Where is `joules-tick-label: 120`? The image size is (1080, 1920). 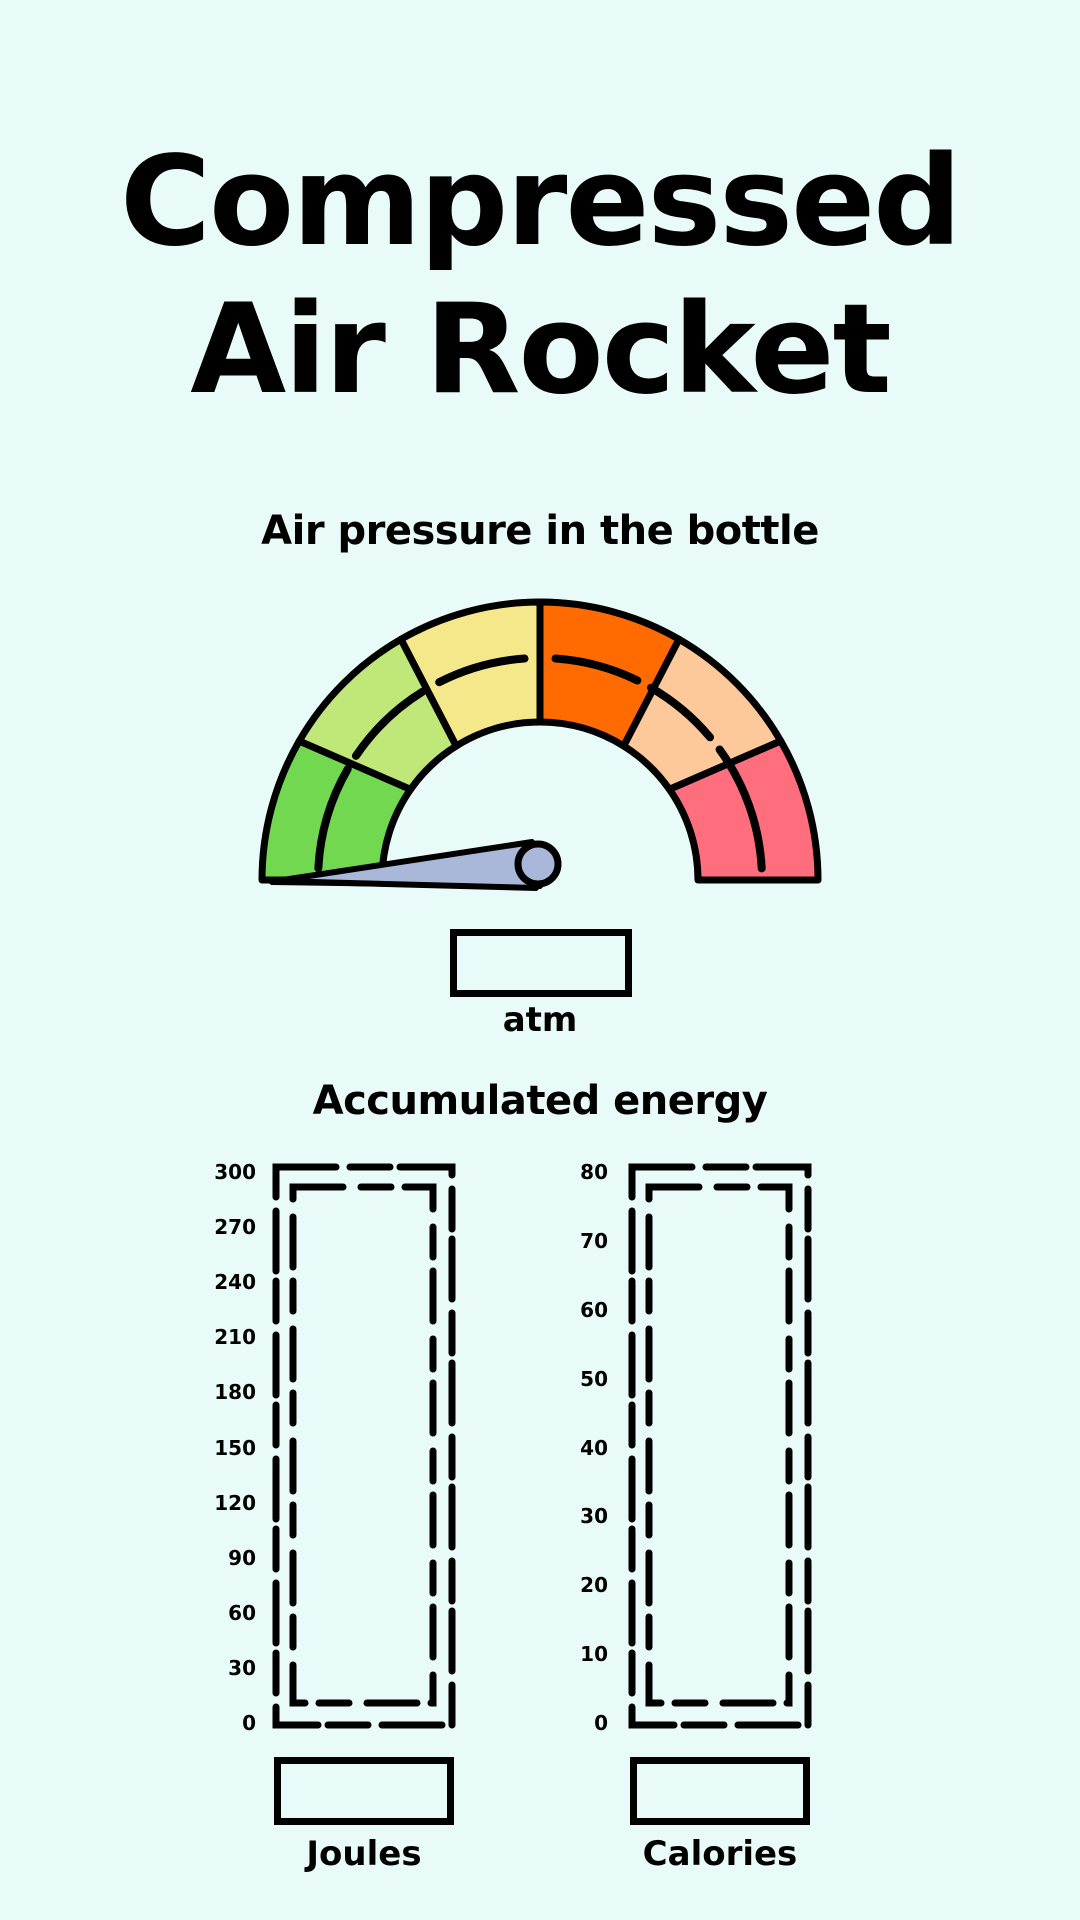 joules-tick-label: 120 is located at coordinates (235, 1502).